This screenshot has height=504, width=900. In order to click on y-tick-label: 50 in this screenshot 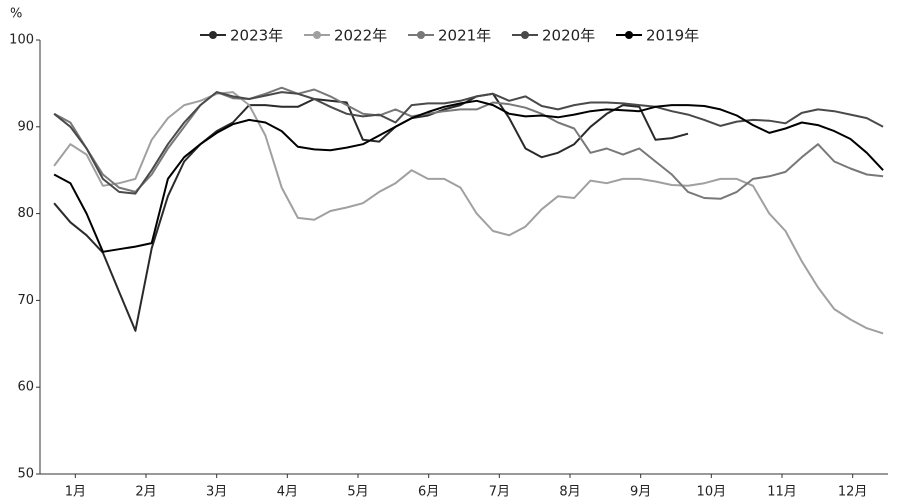, I will do `click(25, 474)`.